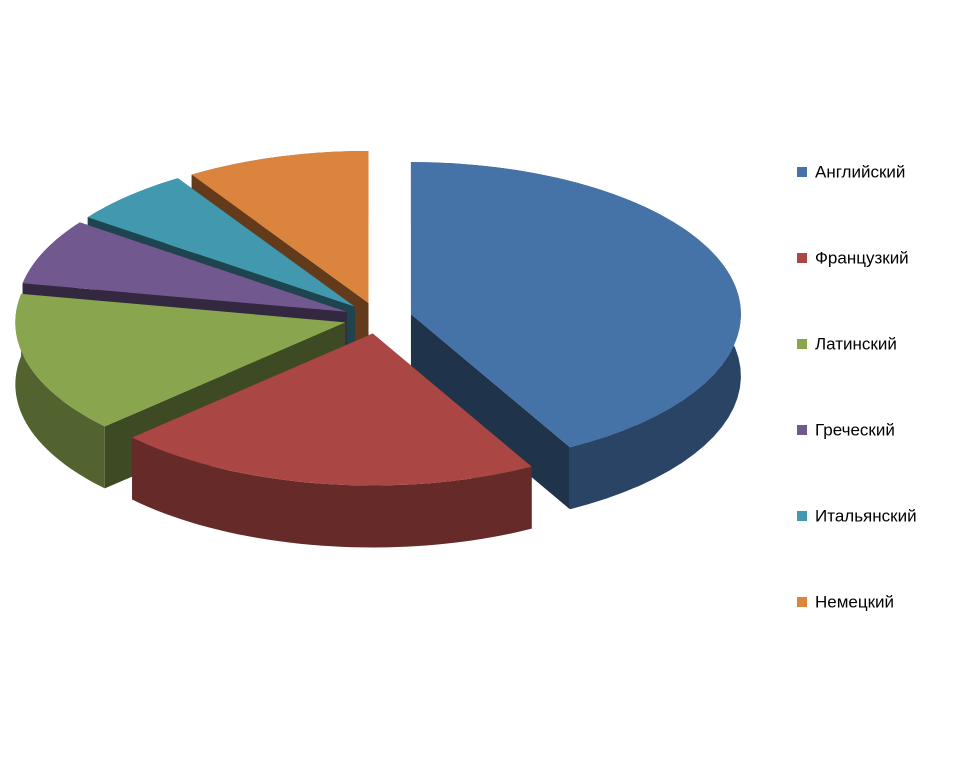 Image resolution: width=976 pixels, height=775 pixels. I want to click on legend-label: Итальянский, so click(866, 515).